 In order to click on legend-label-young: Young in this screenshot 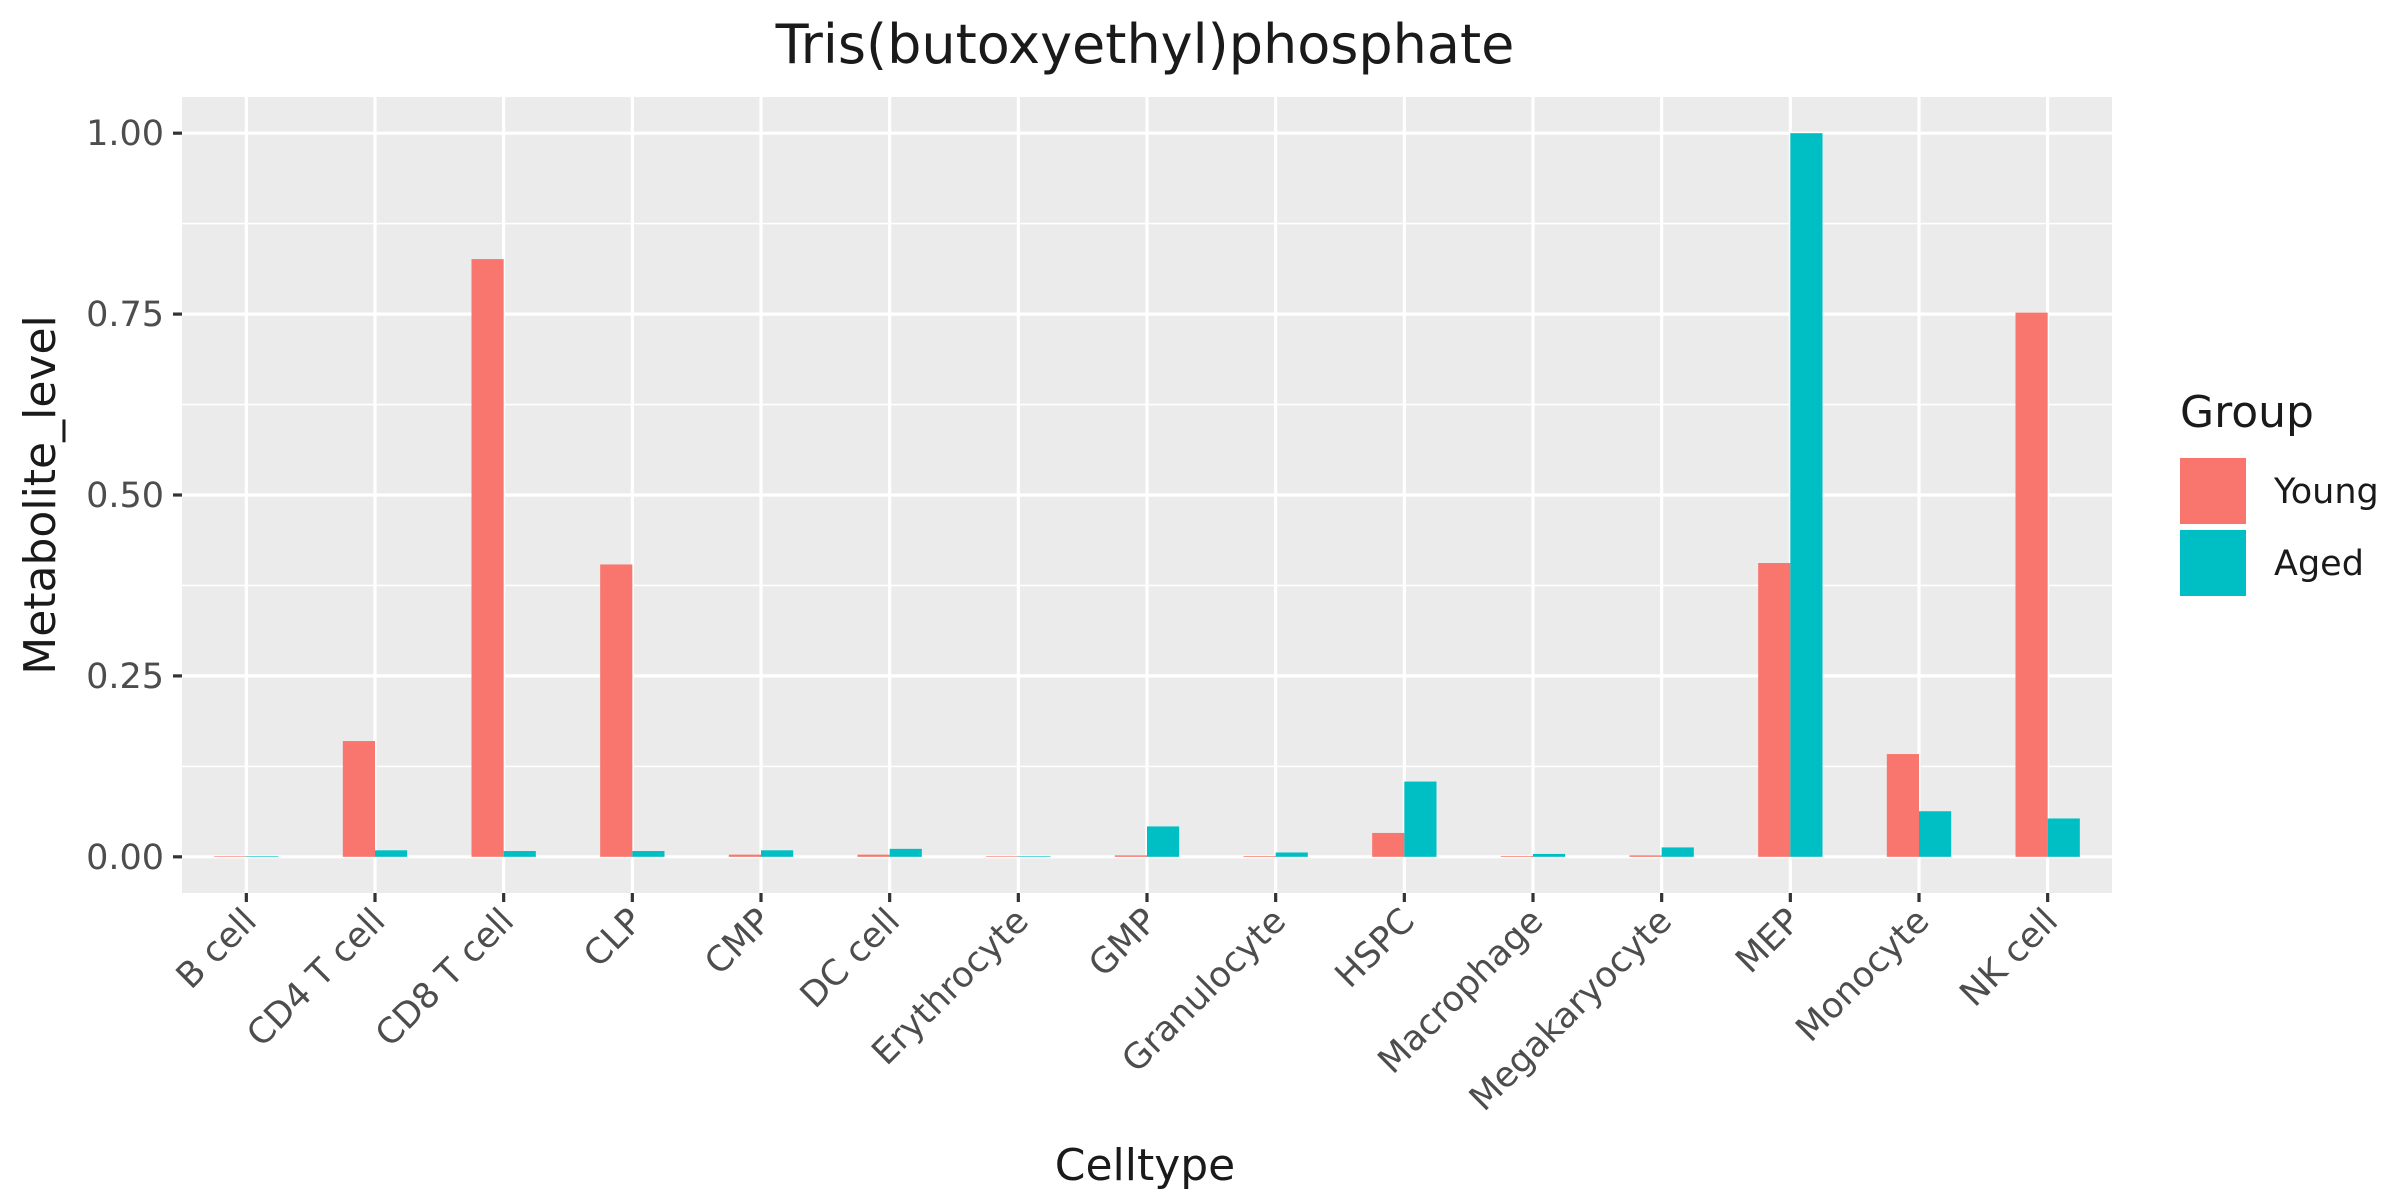, I will do `click(2326, 492)`.